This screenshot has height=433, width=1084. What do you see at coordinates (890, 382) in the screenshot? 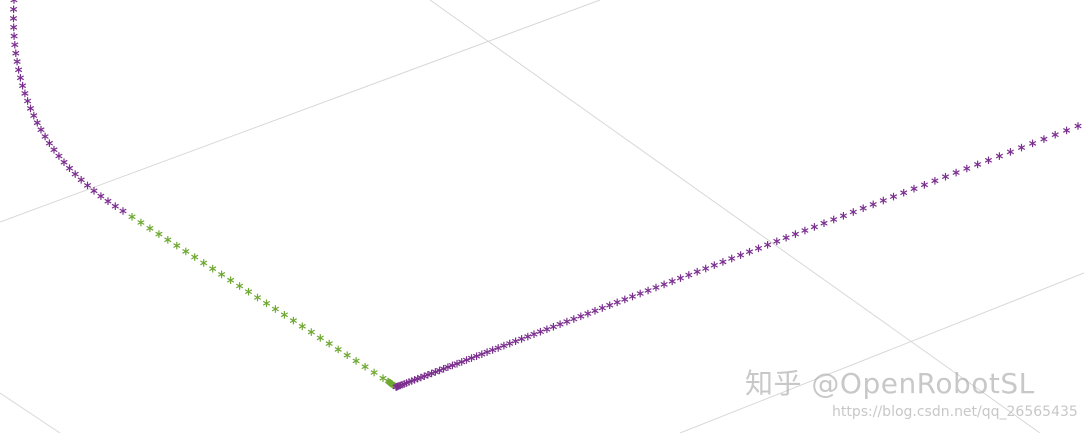
I see `zhihu-watermark: 知乎 @OpenRobotSL` at bounding box center [890, 382].